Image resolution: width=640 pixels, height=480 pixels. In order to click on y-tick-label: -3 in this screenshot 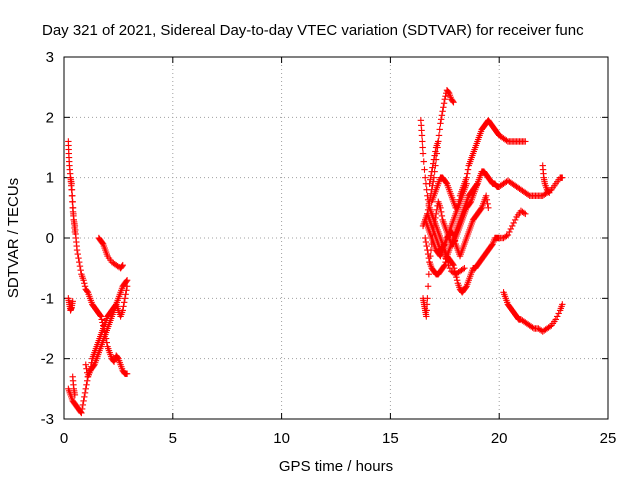, I will do `click(47, 419)`.